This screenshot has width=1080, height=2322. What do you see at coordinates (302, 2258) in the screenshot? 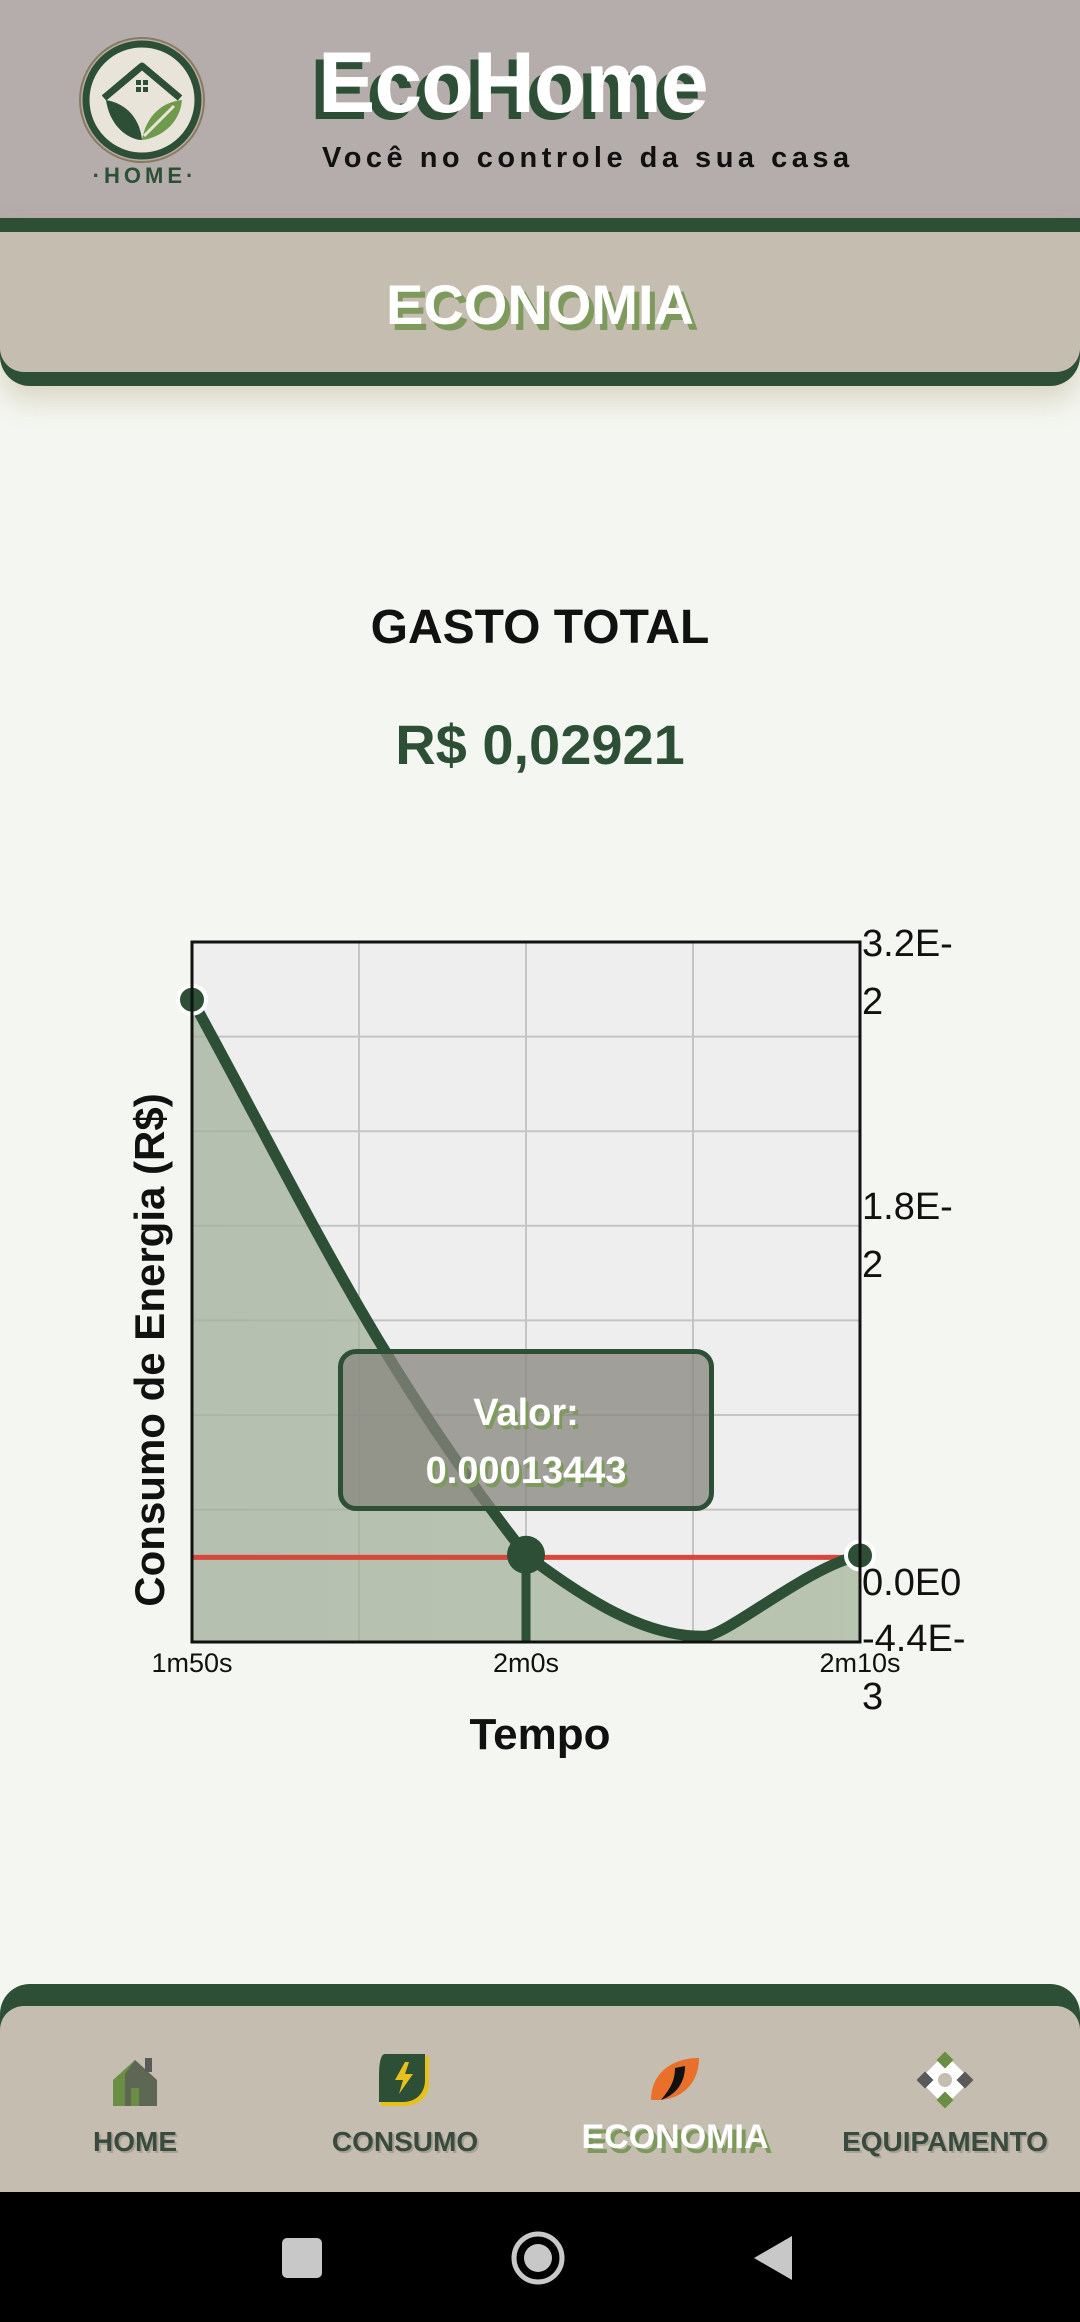
I see `recent-apps-icon` at bounding box center [302, 2258].